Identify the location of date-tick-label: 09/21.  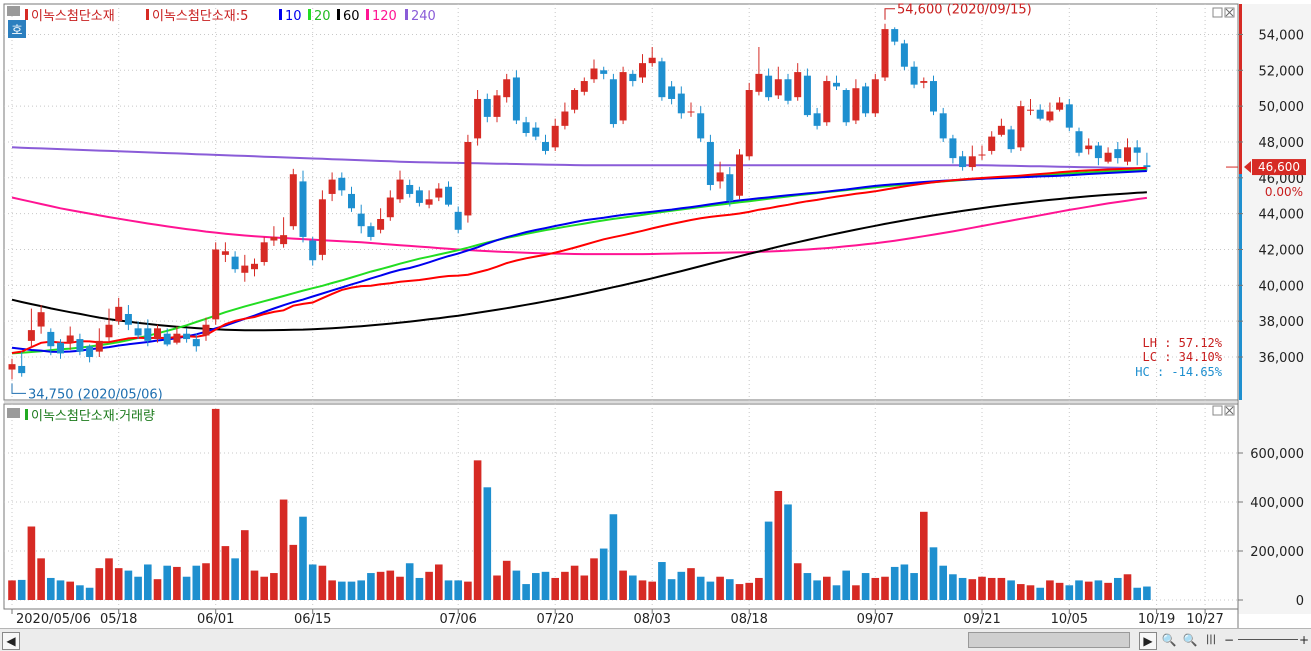
(981, 619).